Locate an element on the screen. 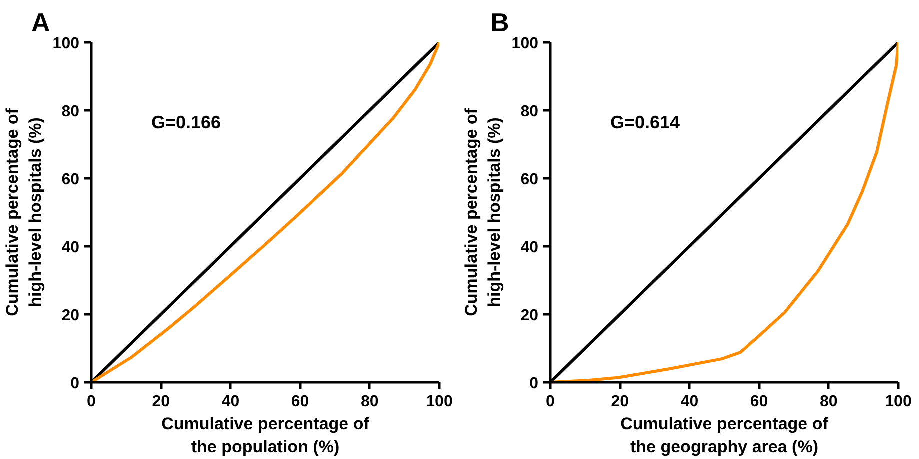  annotation: G=0.166 is located at coordinates (187, 122).